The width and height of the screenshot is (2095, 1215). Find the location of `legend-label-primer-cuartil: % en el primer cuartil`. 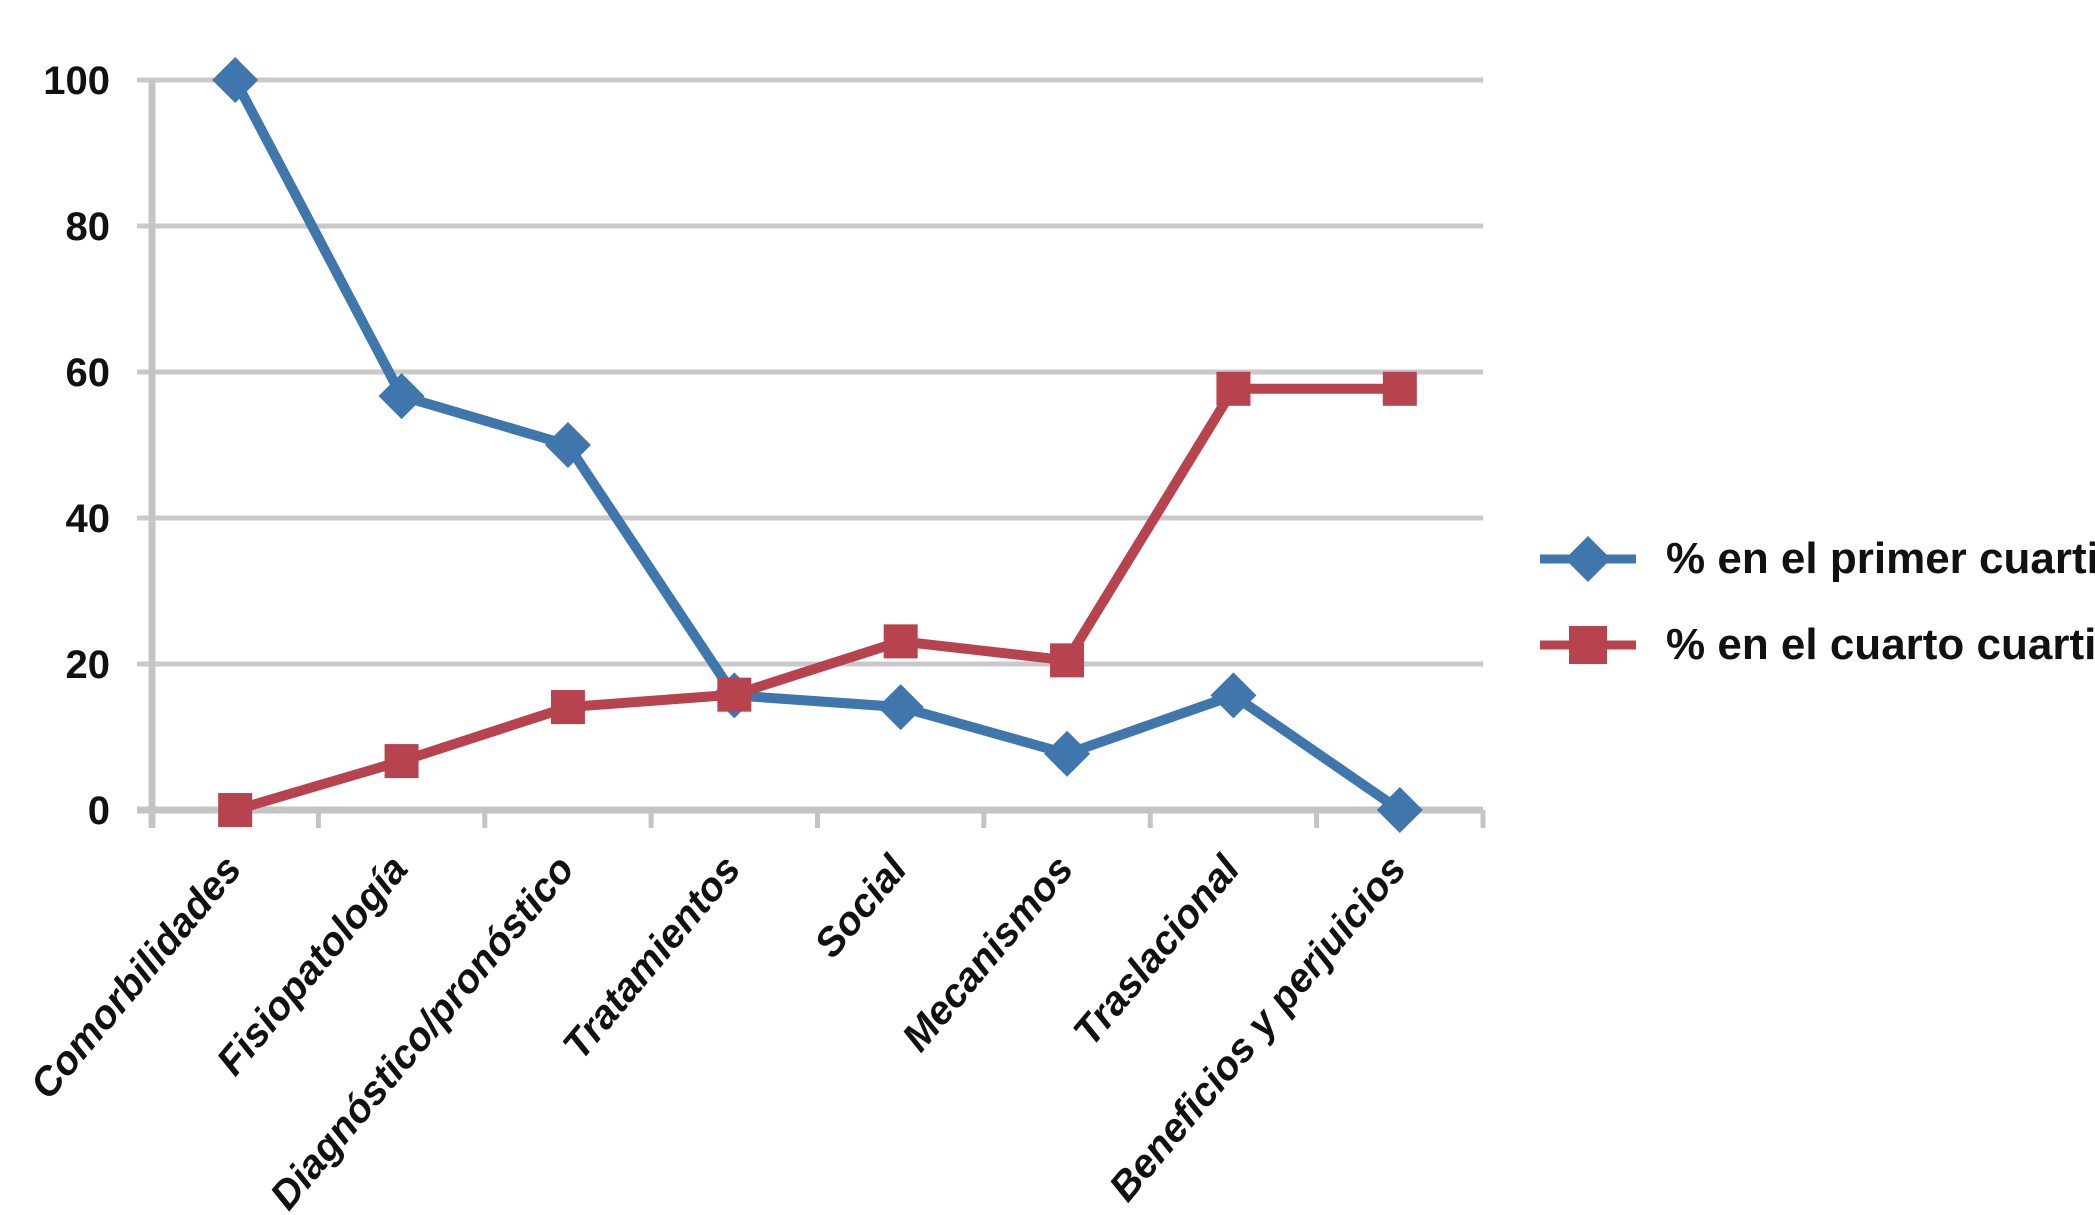

legend-label-primer-cuartil: % en el primer cuartil is located at coordinates (1880, 558).